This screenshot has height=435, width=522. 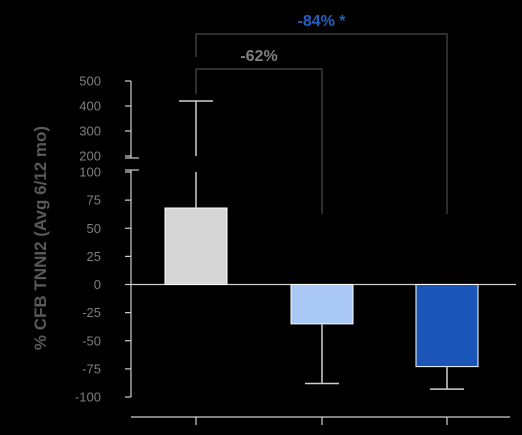 I want to click on y-lower-tick-label: 100, so click(x=90, y=172).